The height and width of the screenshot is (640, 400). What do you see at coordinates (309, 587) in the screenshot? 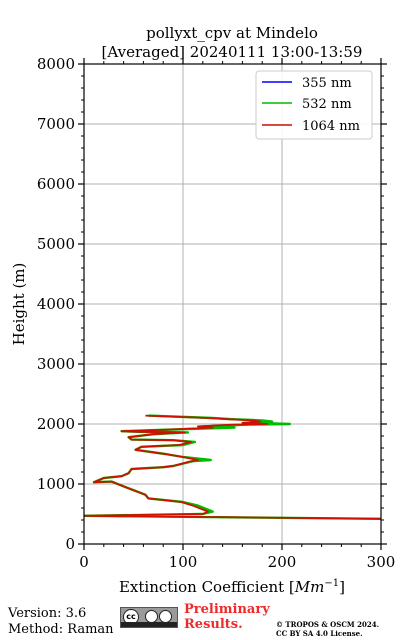
I see `x-axis-label-unit: Mm` at bounding box center [309, 587].